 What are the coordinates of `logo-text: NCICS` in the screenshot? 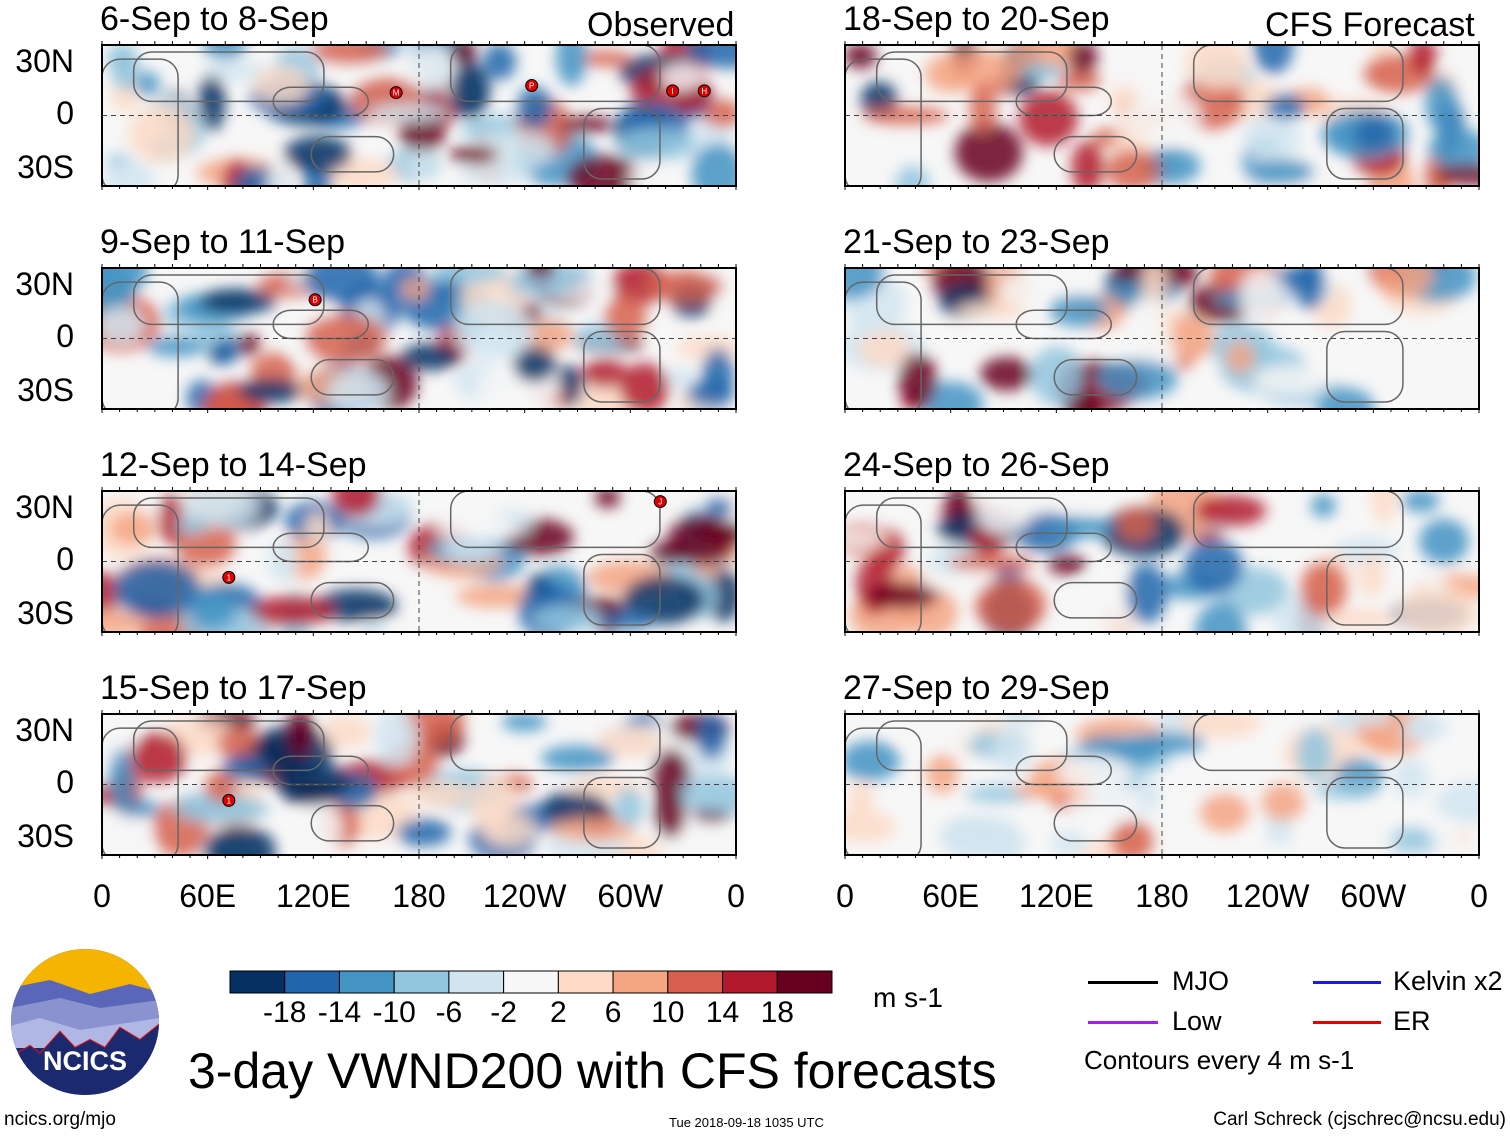 It's located at (85, 1061).